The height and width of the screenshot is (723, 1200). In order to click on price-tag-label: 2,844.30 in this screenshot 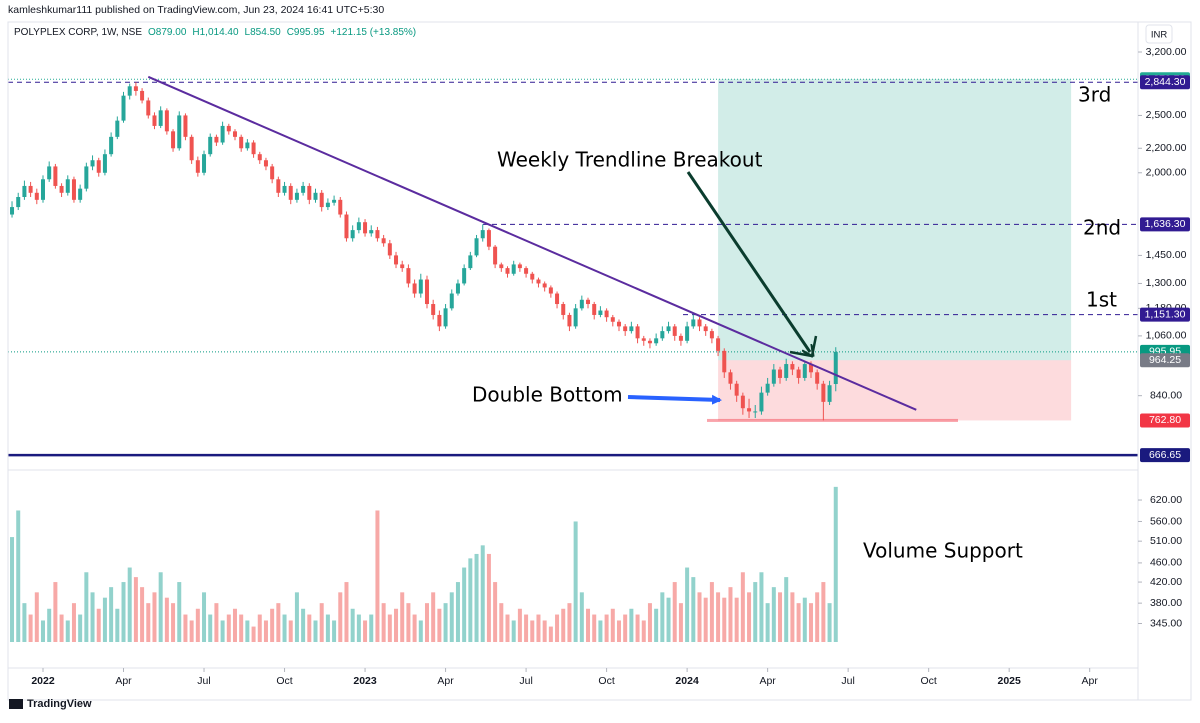, I will do `click(1165, 82)`.